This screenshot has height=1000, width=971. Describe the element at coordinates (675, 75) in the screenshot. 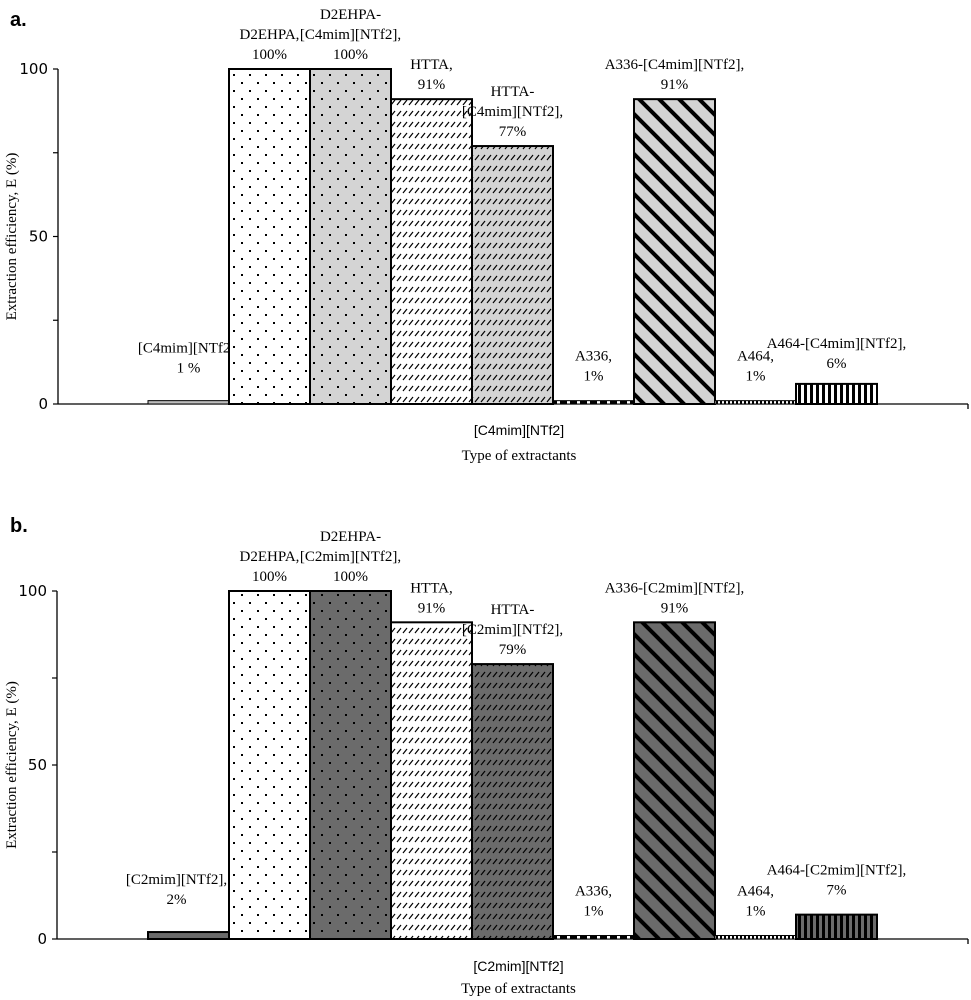

I see `data-label: A336-[C4mim][NTf2], 91%` at that location.